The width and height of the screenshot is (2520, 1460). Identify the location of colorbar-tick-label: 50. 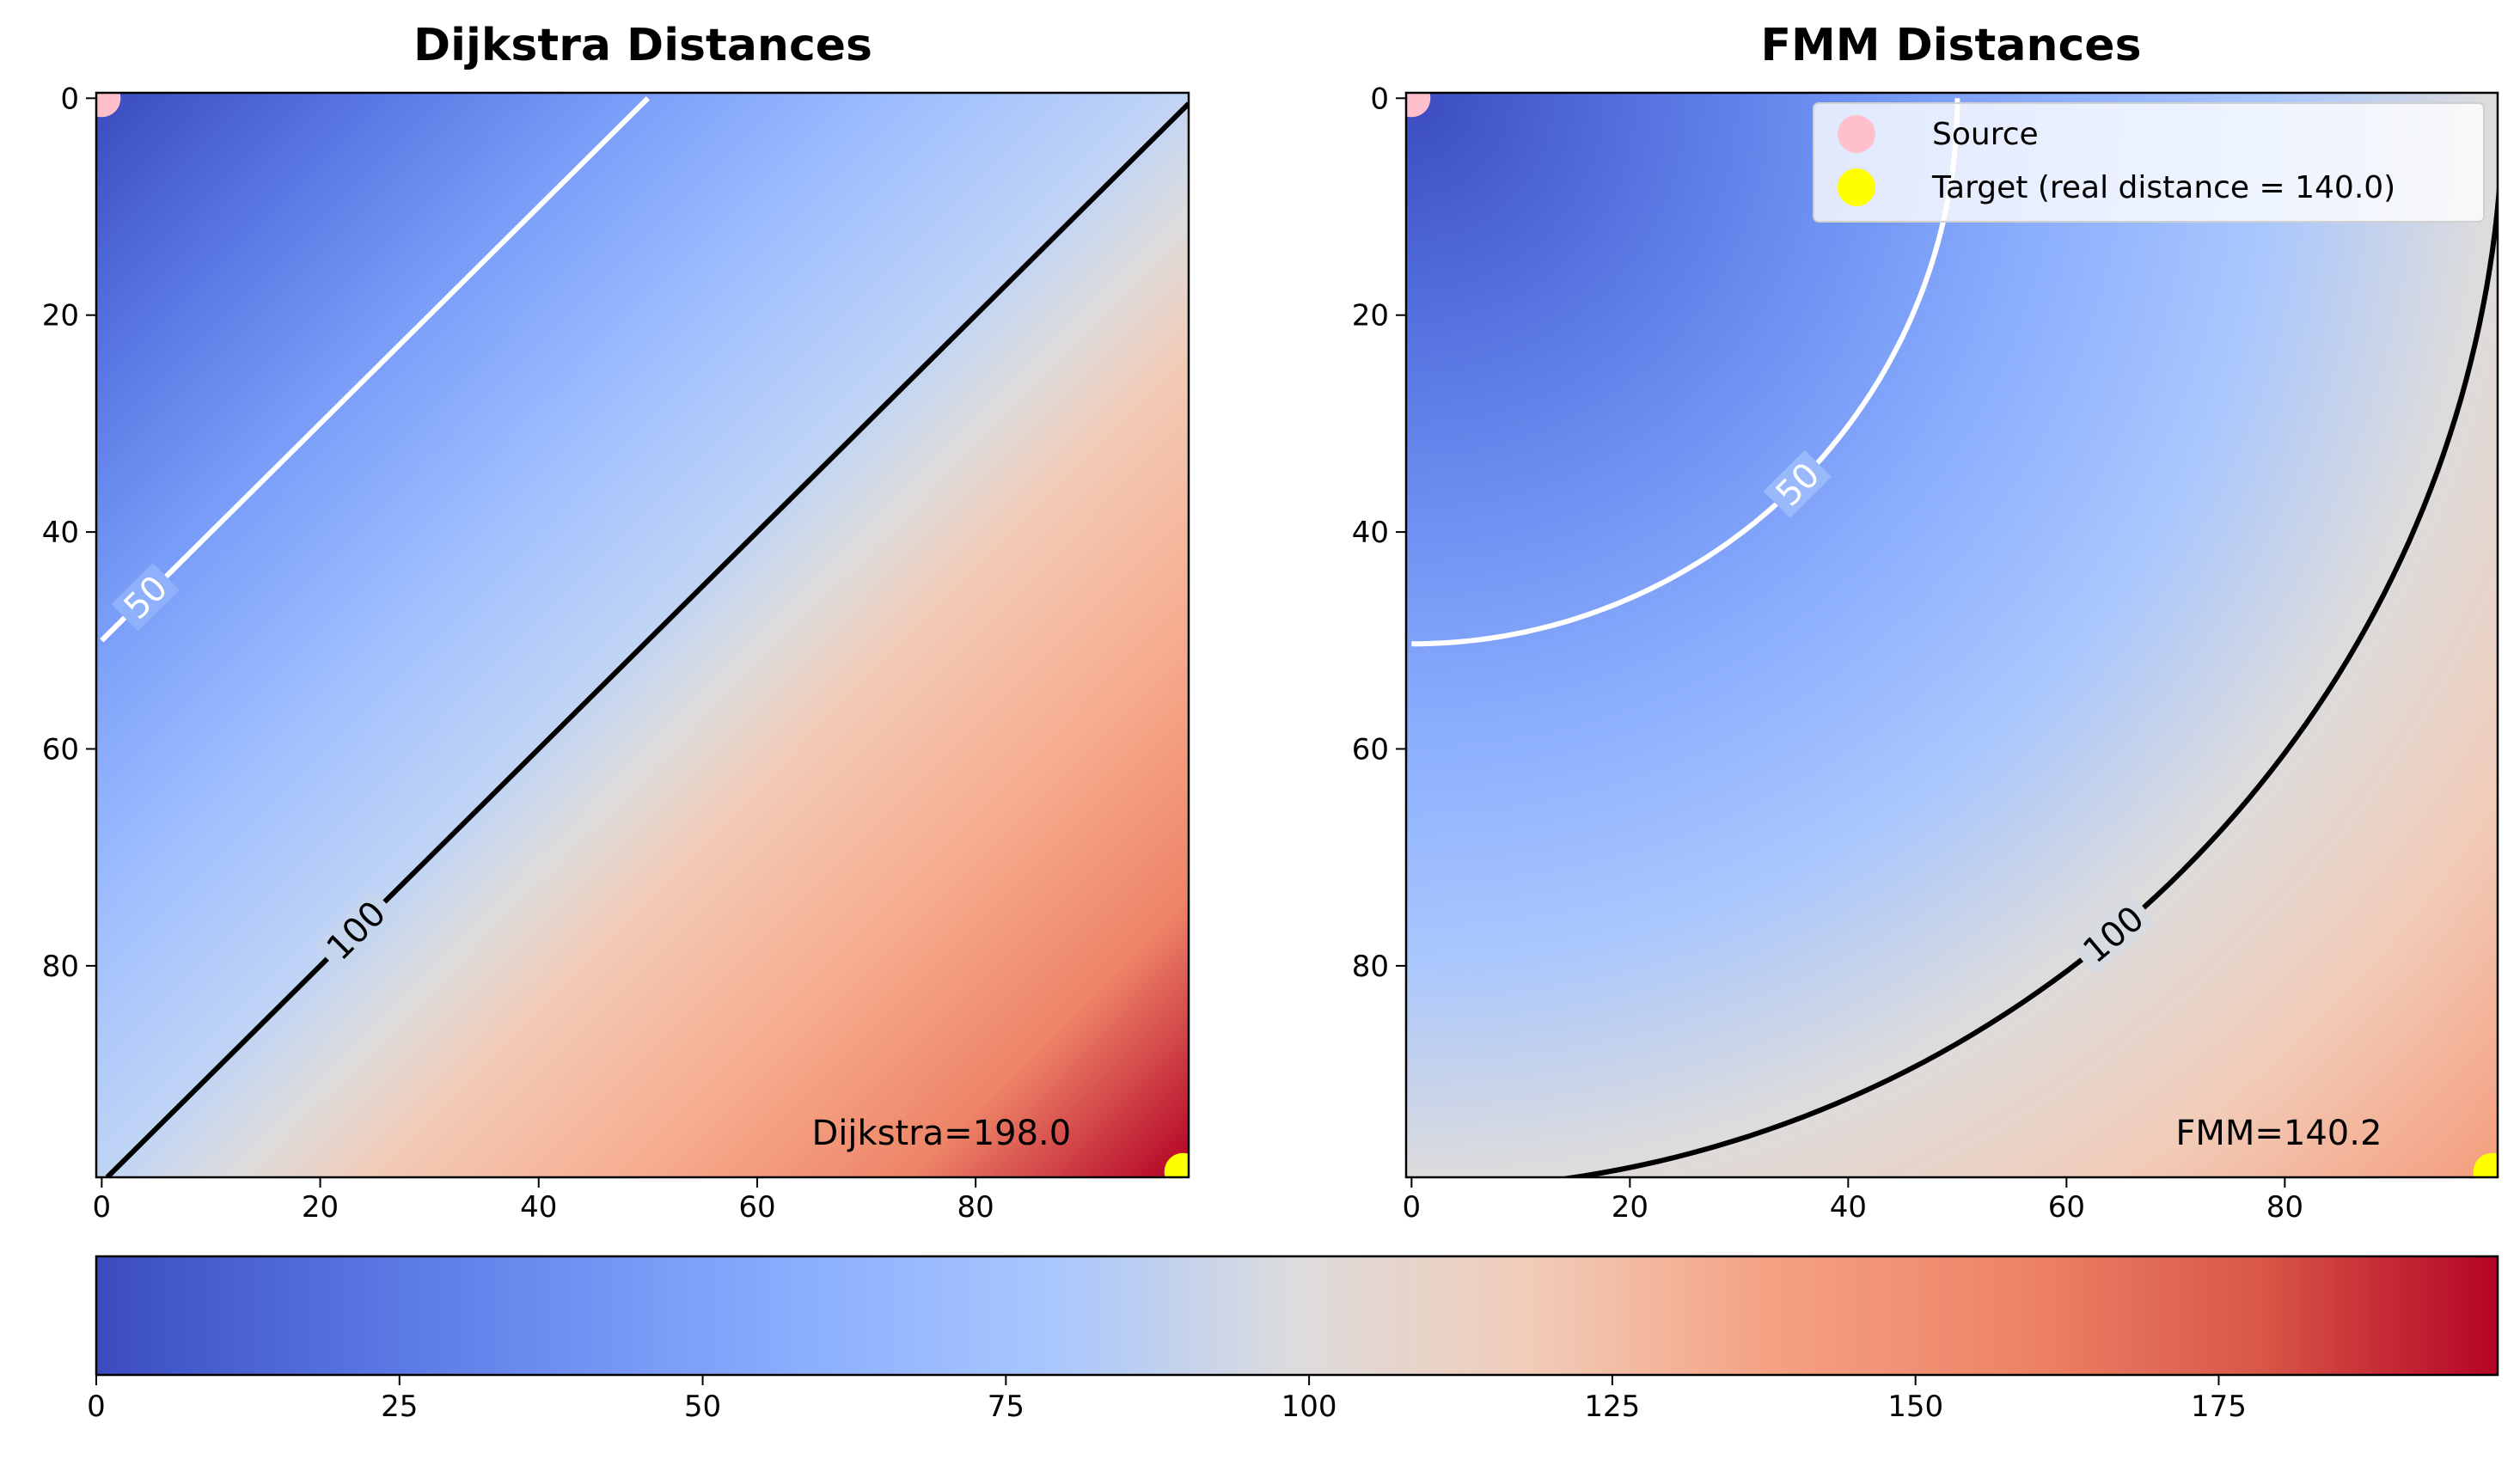
(703, 1407).